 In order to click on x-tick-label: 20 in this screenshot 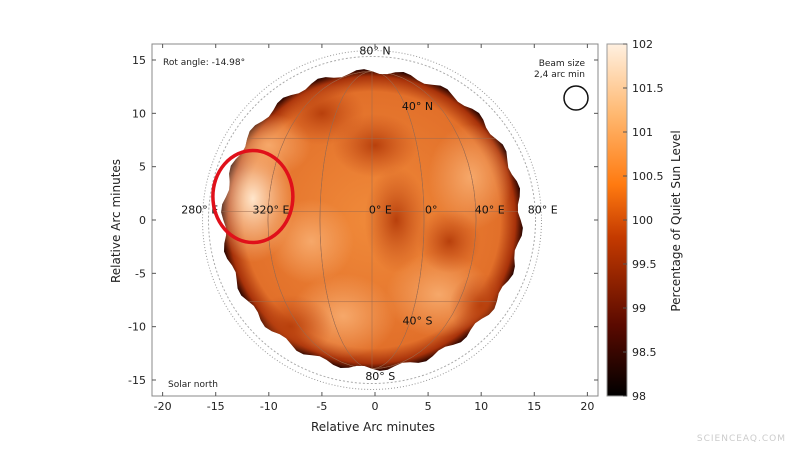, I will do `click(587, 406)`.